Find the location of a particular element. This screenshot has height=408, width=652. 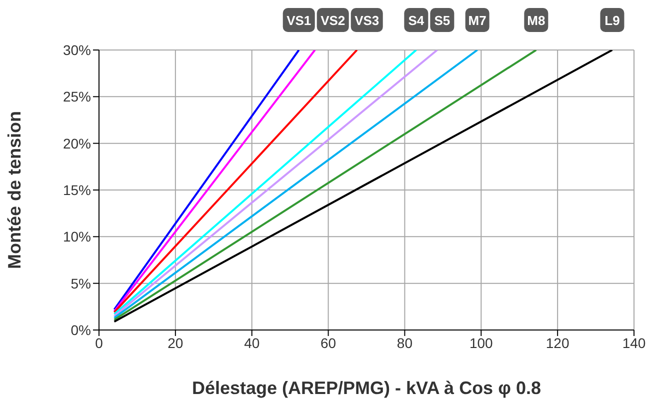

series-label: S5 is located at coordinates (442, 20).